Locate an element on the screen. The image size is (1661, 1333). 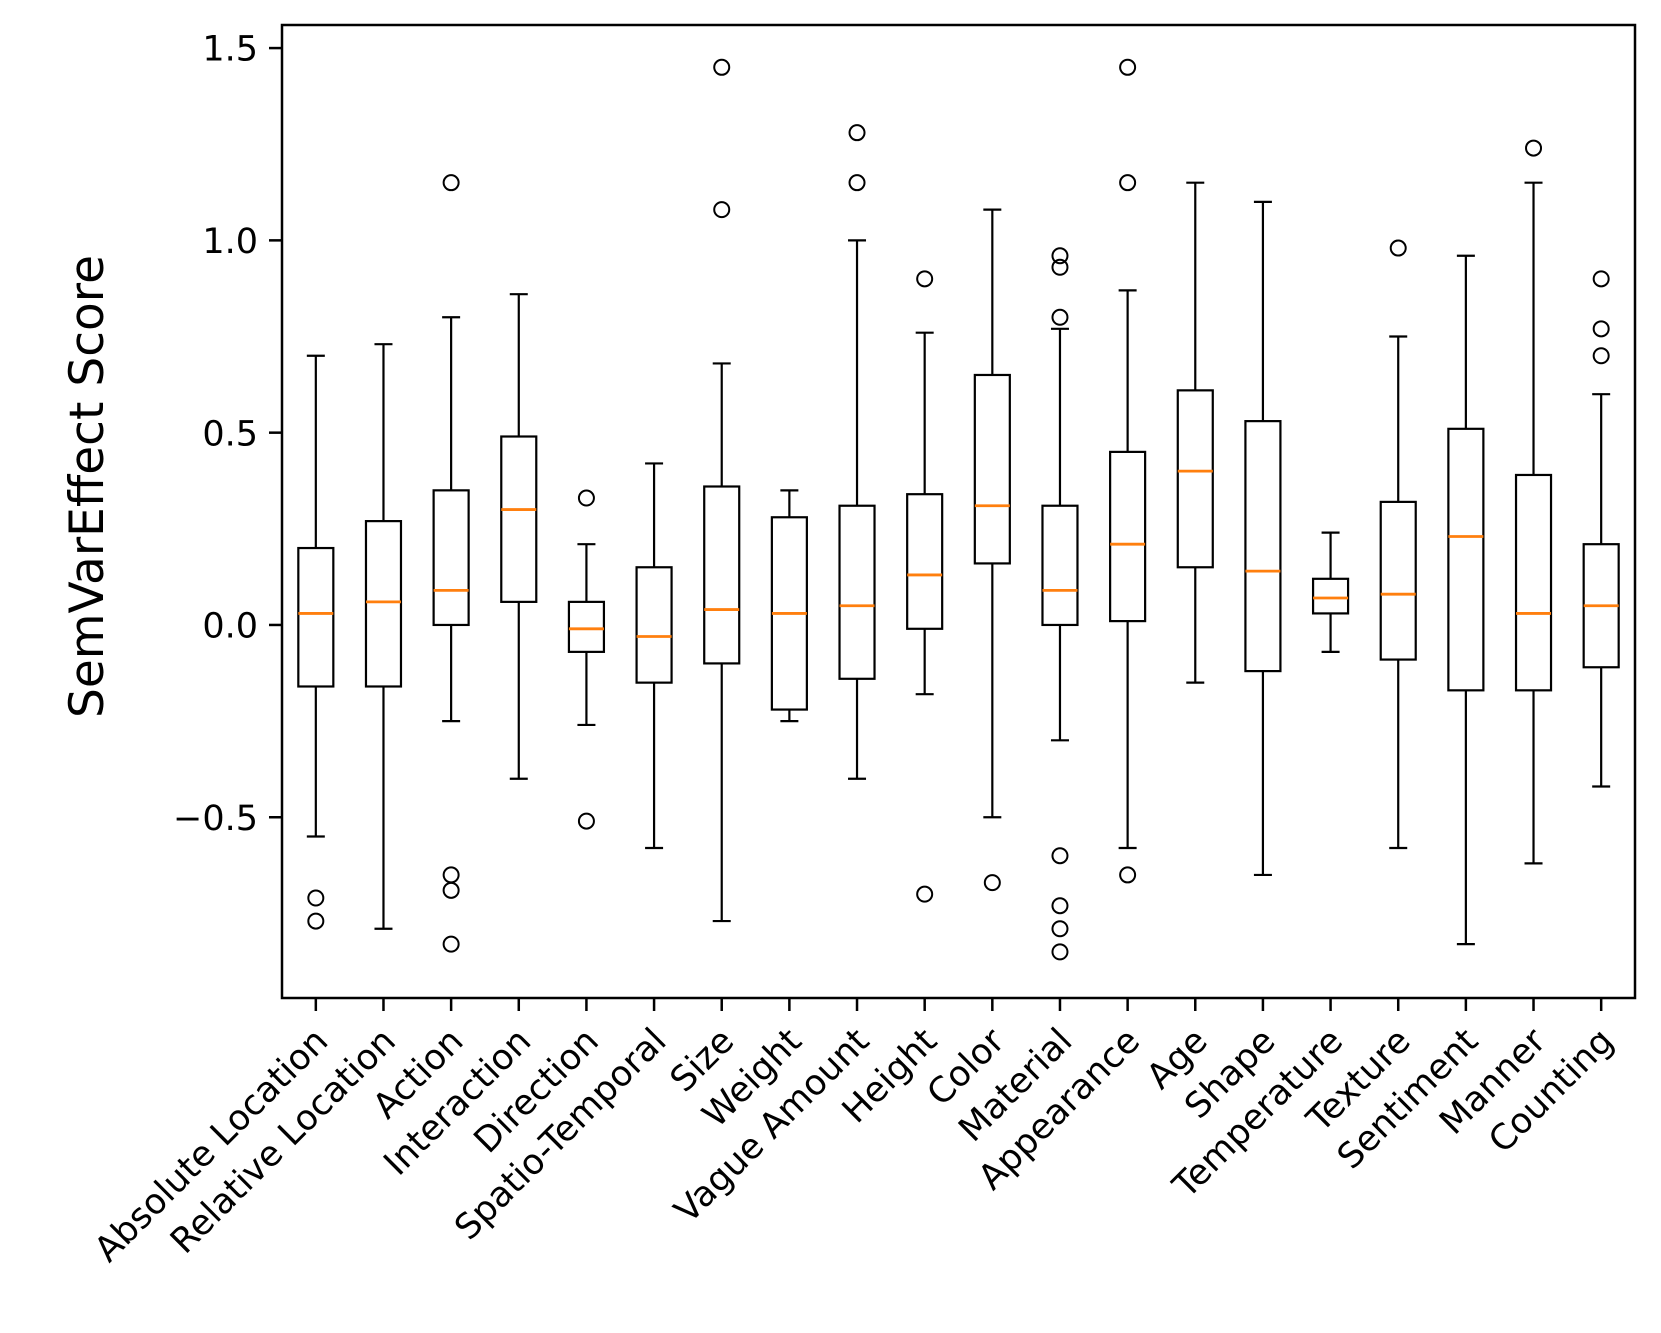
y-tick-label: 0.0 is located at coordinates (230, 627).